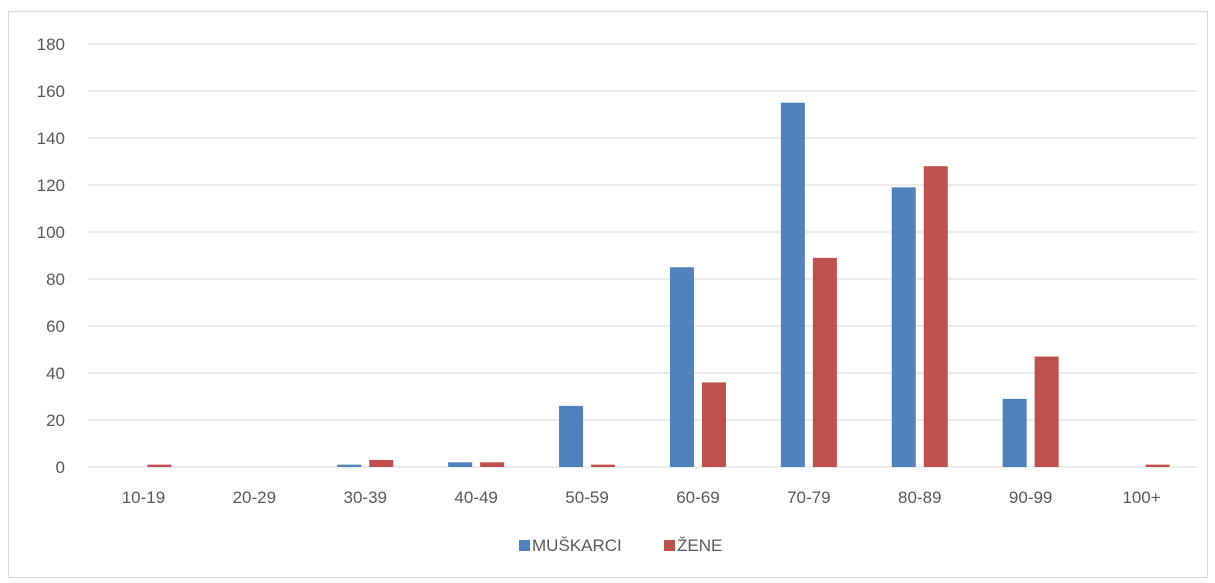  Describe the element at coordinates (55, 420) in the screenshot. I see `y-tick-label: 20` at that location.